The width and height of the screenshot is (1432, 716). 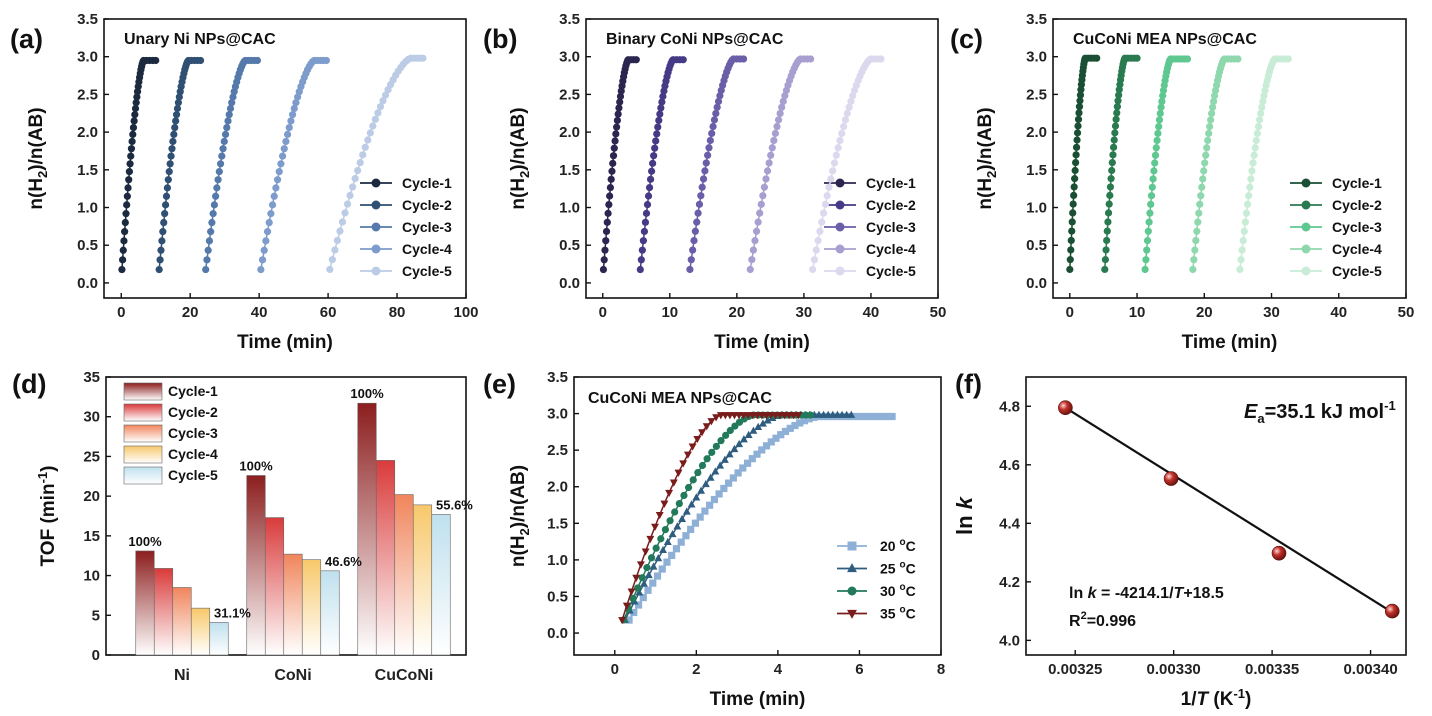 What do you see at coordinates (1036, 19) in the screenshot?
I see `panel-c-ytick-label: 3.5` at bounding box center [1036, 19].